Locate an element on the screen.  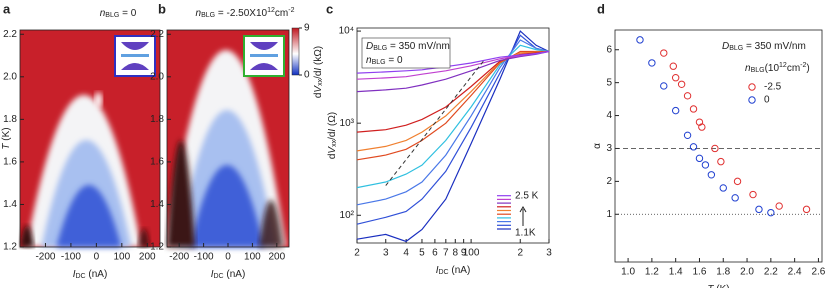
x-tick-label: 200 is located at coordinates (147, 257).